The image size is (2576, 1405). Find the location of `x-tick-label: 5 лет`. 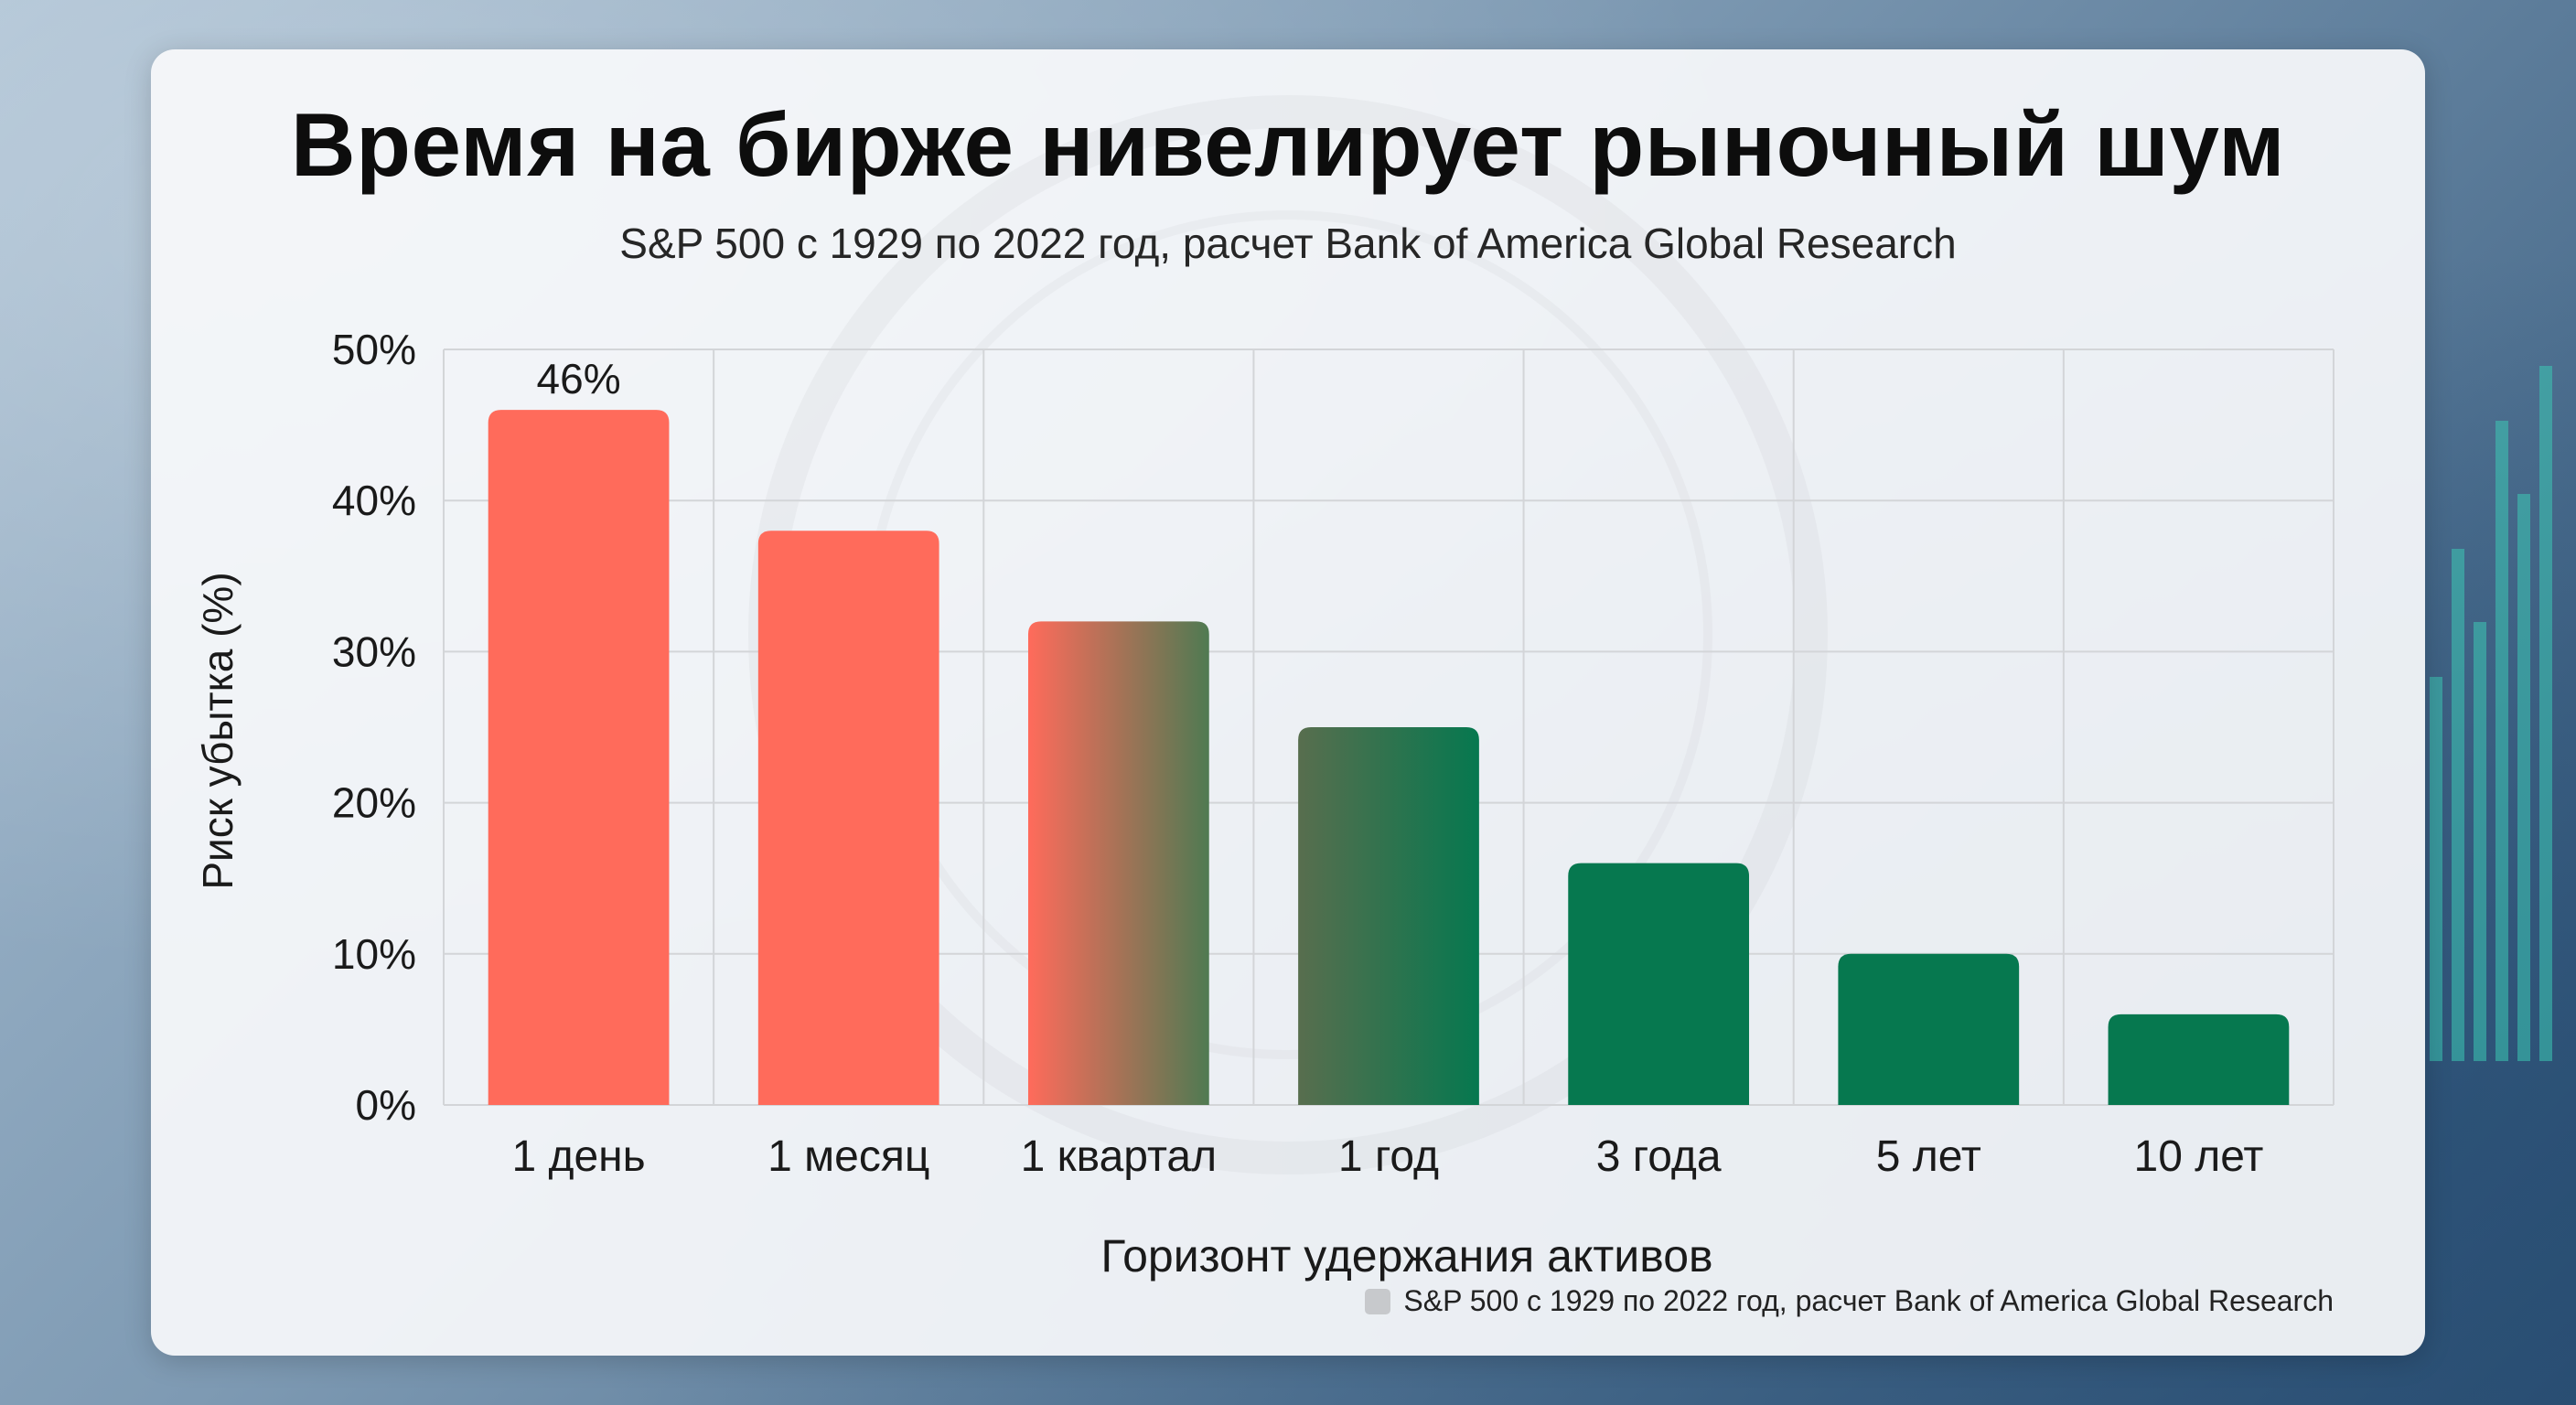

x-tick-label: 5 лет is located at coordinates (1929, 1156).